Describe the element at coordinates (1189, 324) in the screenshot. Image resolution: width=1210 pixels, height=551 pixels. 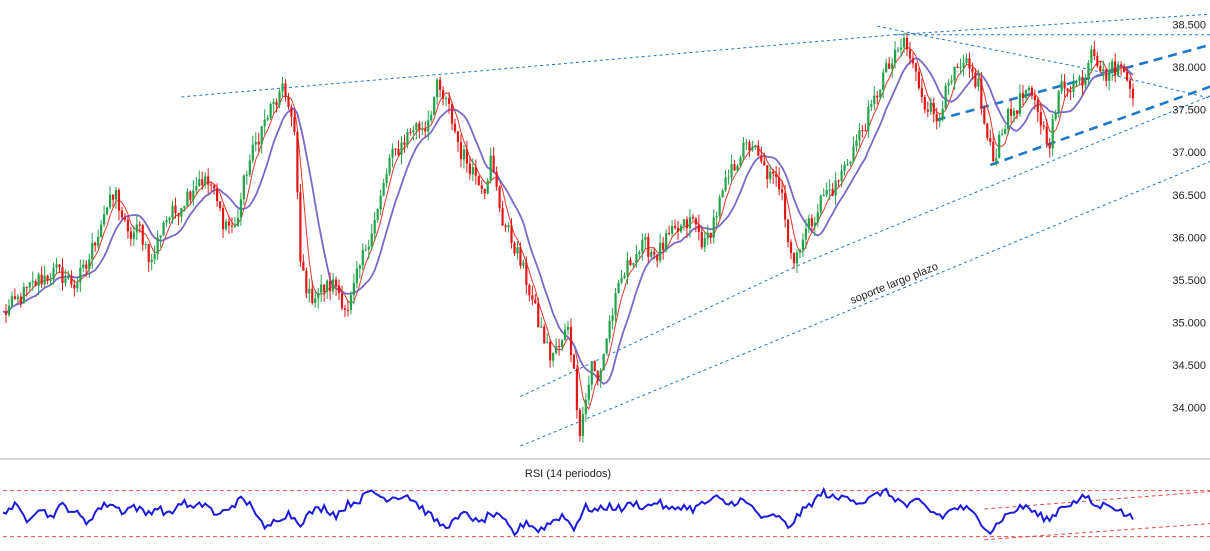
I see `y-tick-label: 35.000` at that location.